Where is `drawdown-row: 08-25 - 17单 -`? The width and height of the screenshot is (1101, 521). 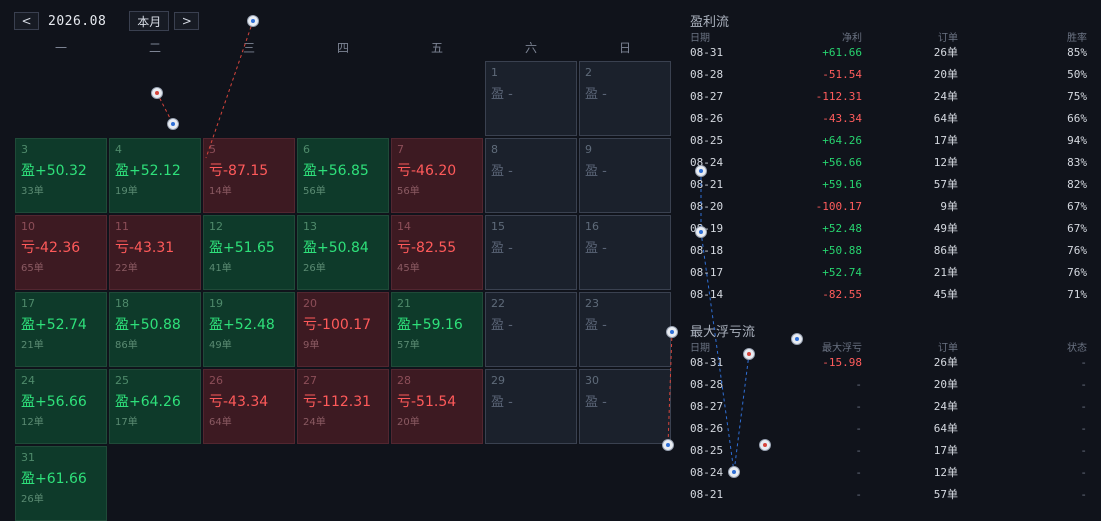 drawdown-row: 08-25 - 17单 - is located at coordinates (888, 451).